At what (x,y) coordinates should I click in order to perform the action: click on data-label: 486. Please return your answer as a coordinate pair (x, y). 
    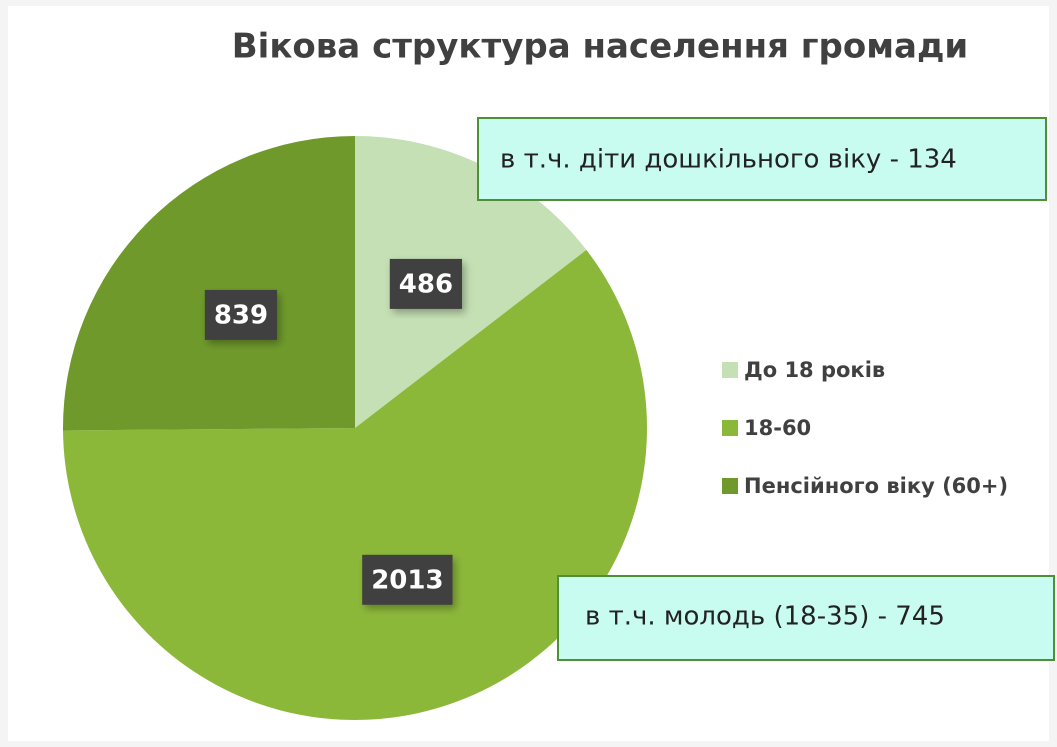
    Looking at the image, I should click on (426, 284).